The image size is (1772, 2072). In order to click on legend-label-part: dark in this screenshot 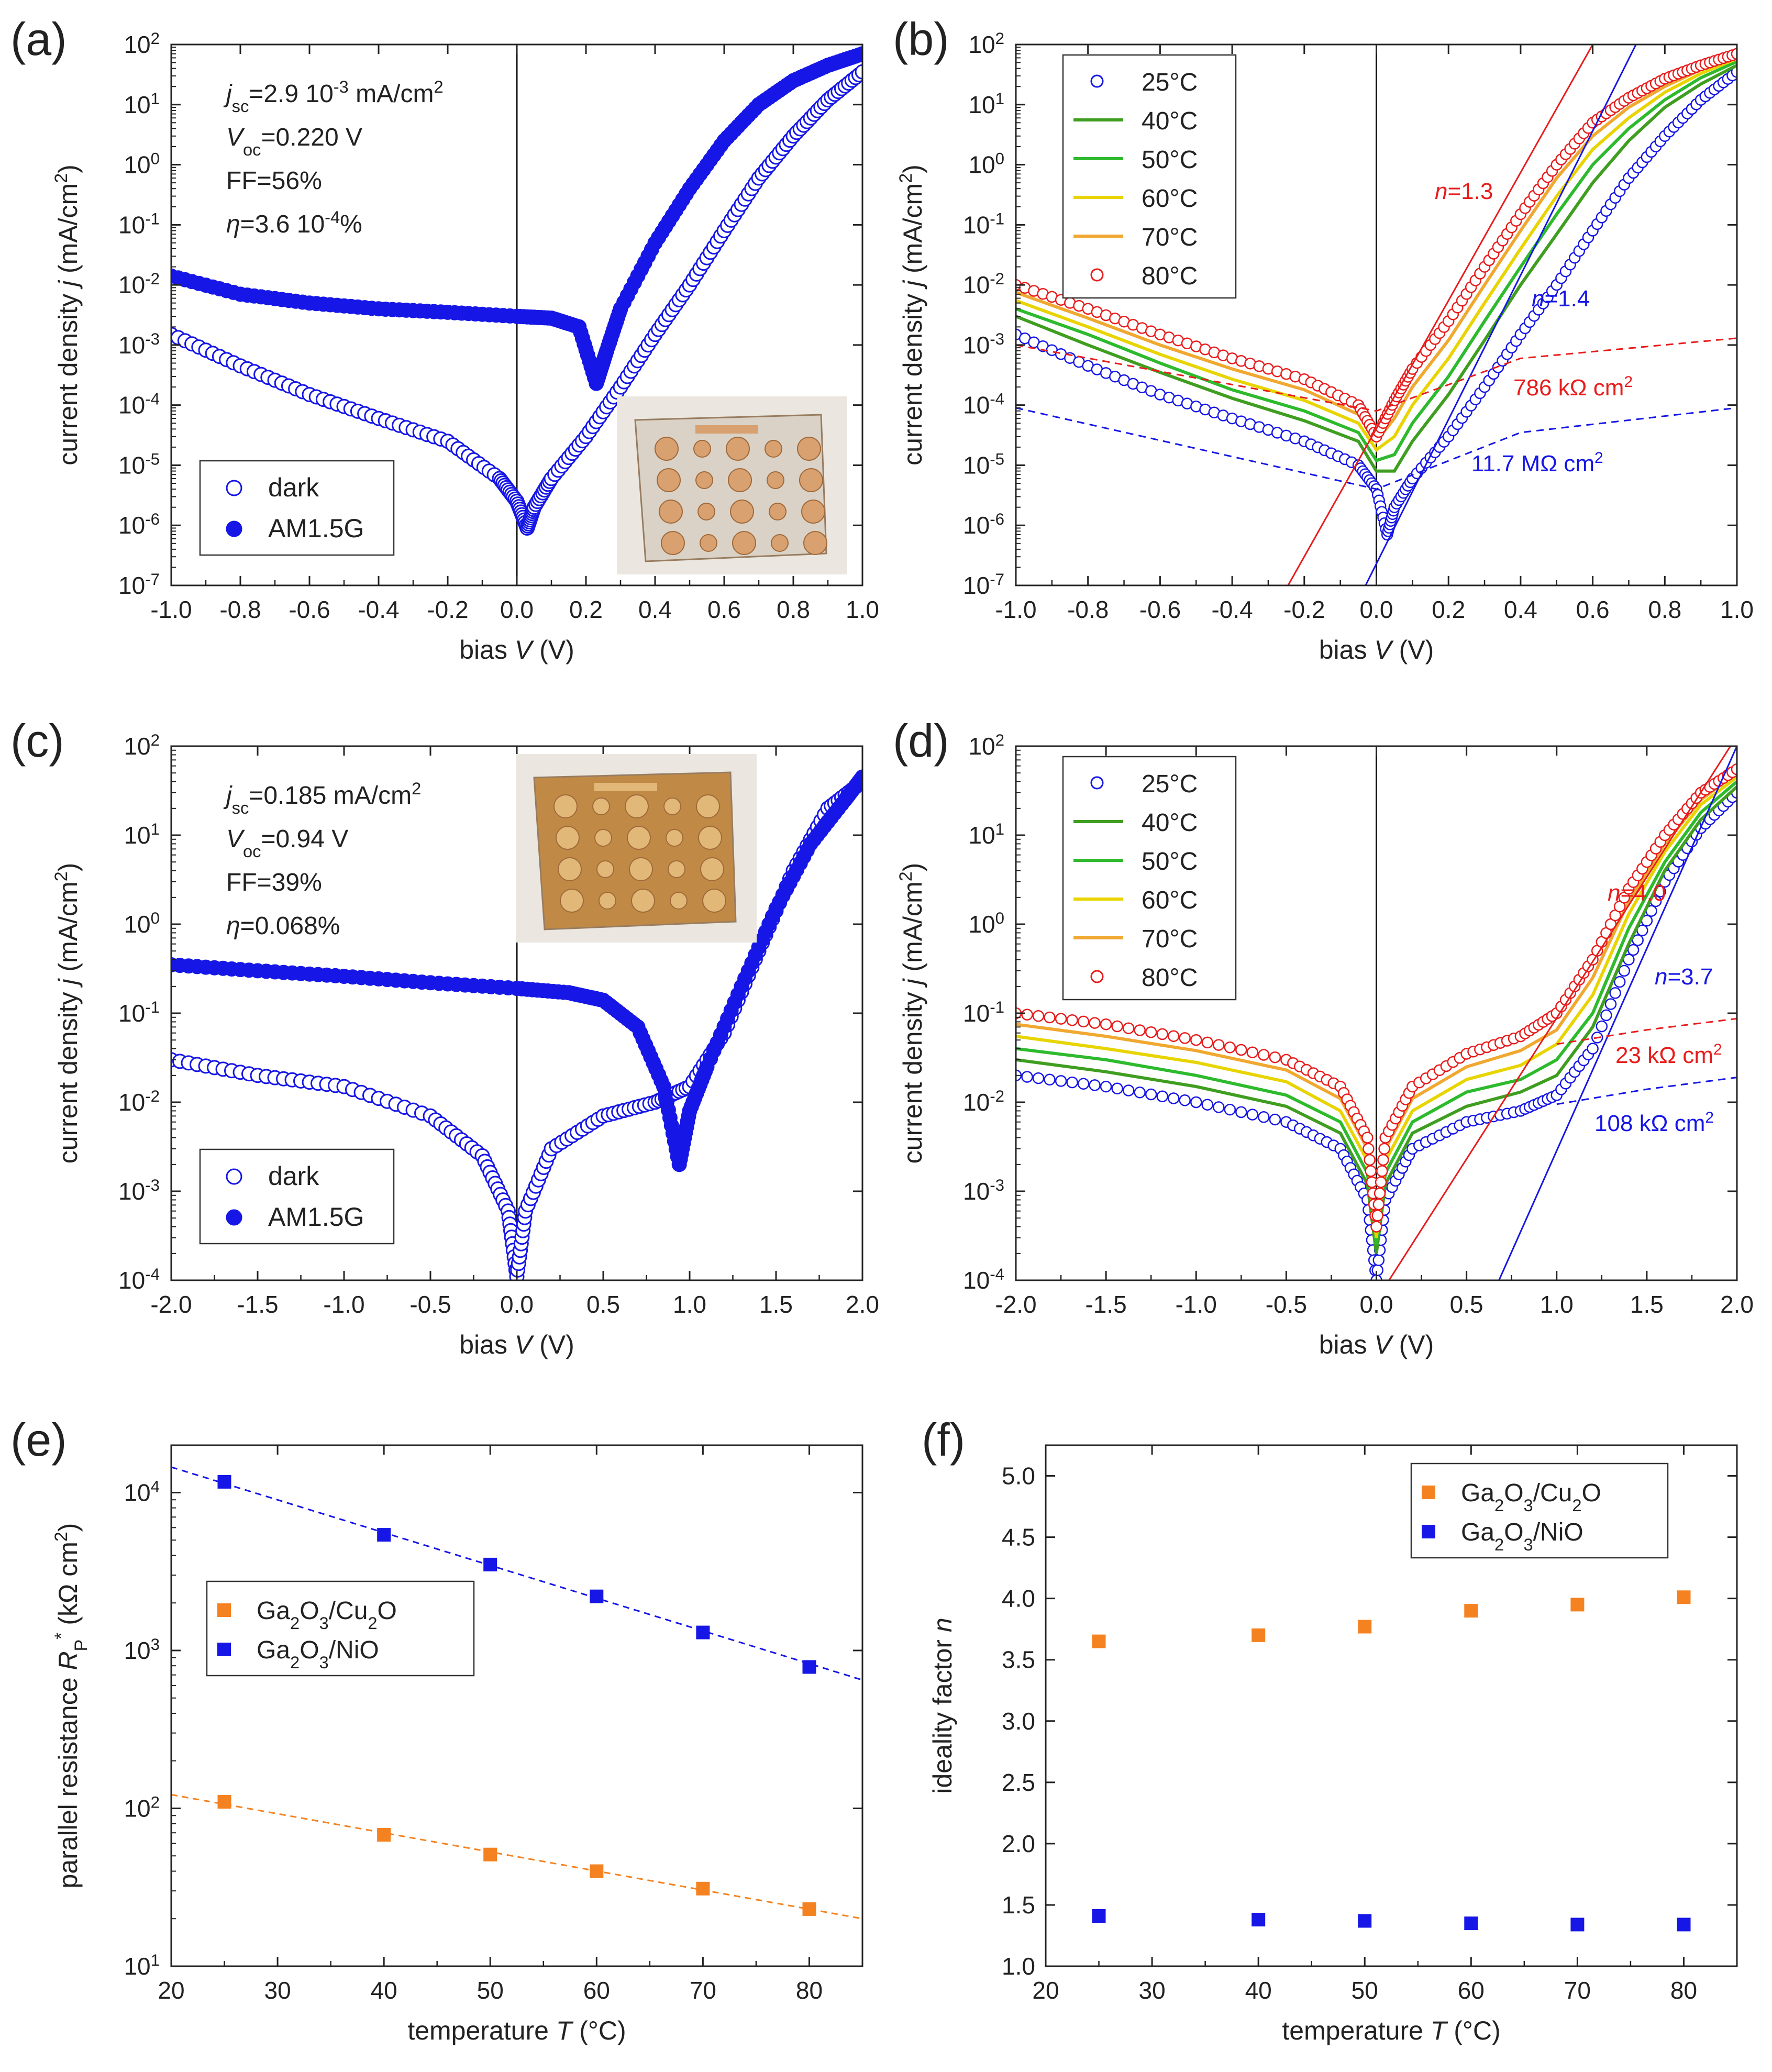, I will do `click(294, 487)`.